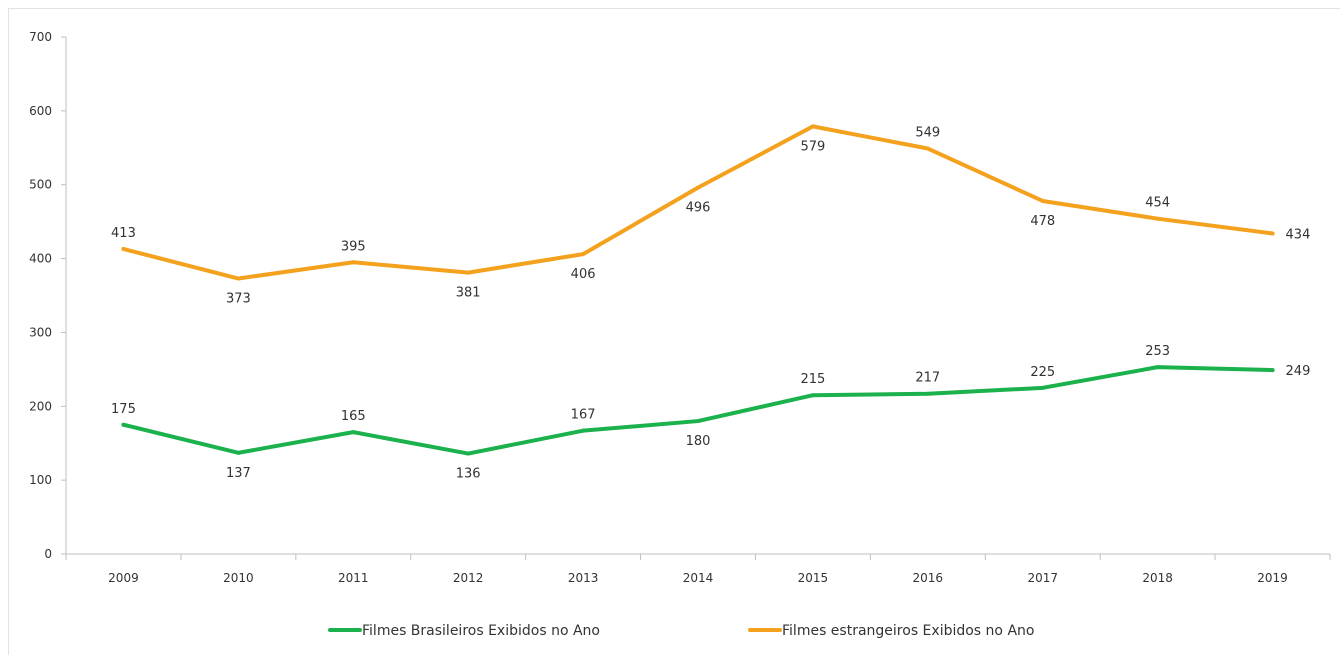 The image size is (1340, 655). Describe the element at coordinates (353, 578) in the screenshot. I see `x-tick-label: 2011` at that location.